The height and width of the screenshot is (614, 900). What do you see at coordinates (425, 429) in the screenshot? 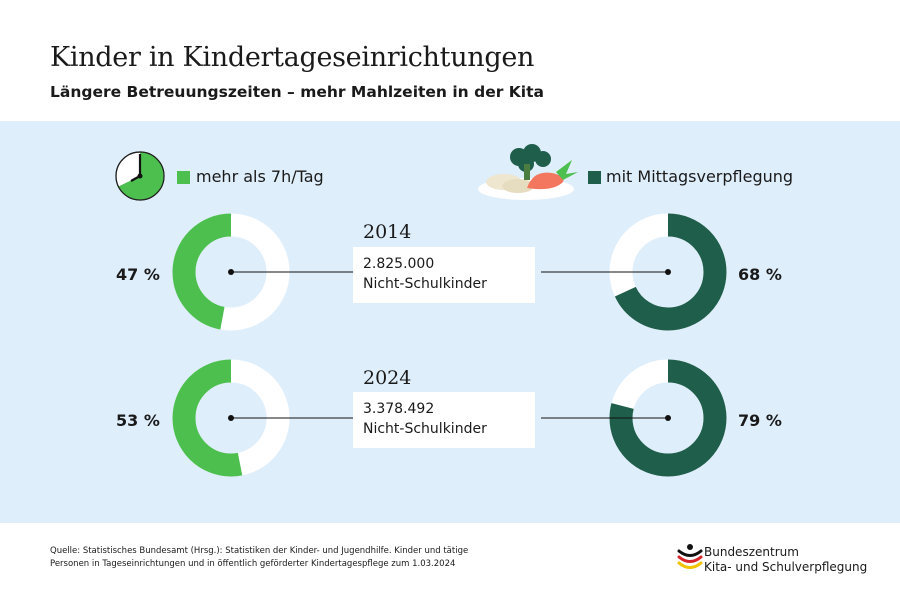
I see `count-label-2024: Nicht-Schulkinder` at bounding box center [425, 429].